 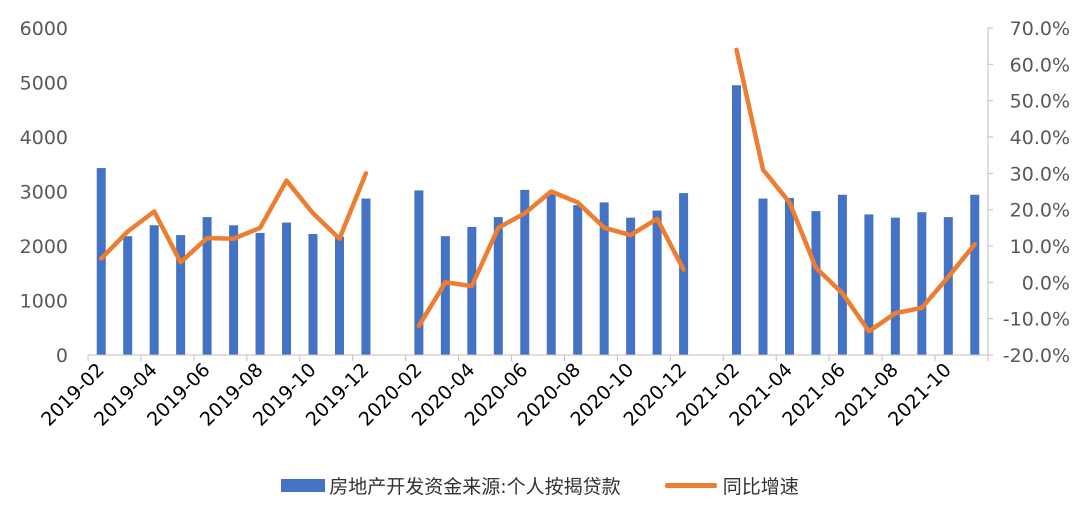 I want to click on y-left-tick-label: 4000, so click(x=44, y=138).